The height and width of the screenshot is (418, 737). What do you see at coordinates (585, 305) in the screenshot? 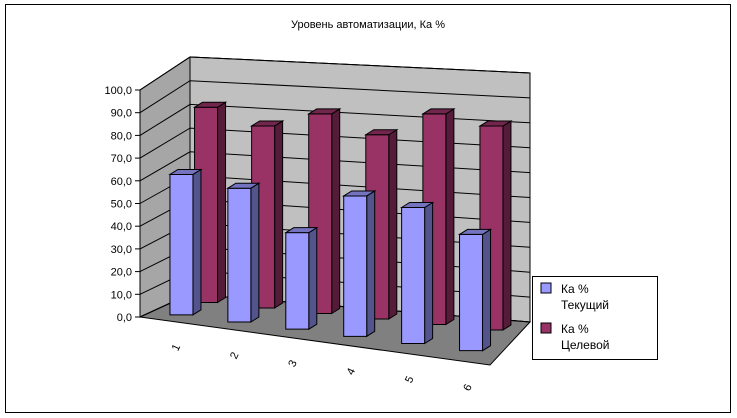
I see `legend-label-current-line2: Текущий` at bounding box center [585, 305].